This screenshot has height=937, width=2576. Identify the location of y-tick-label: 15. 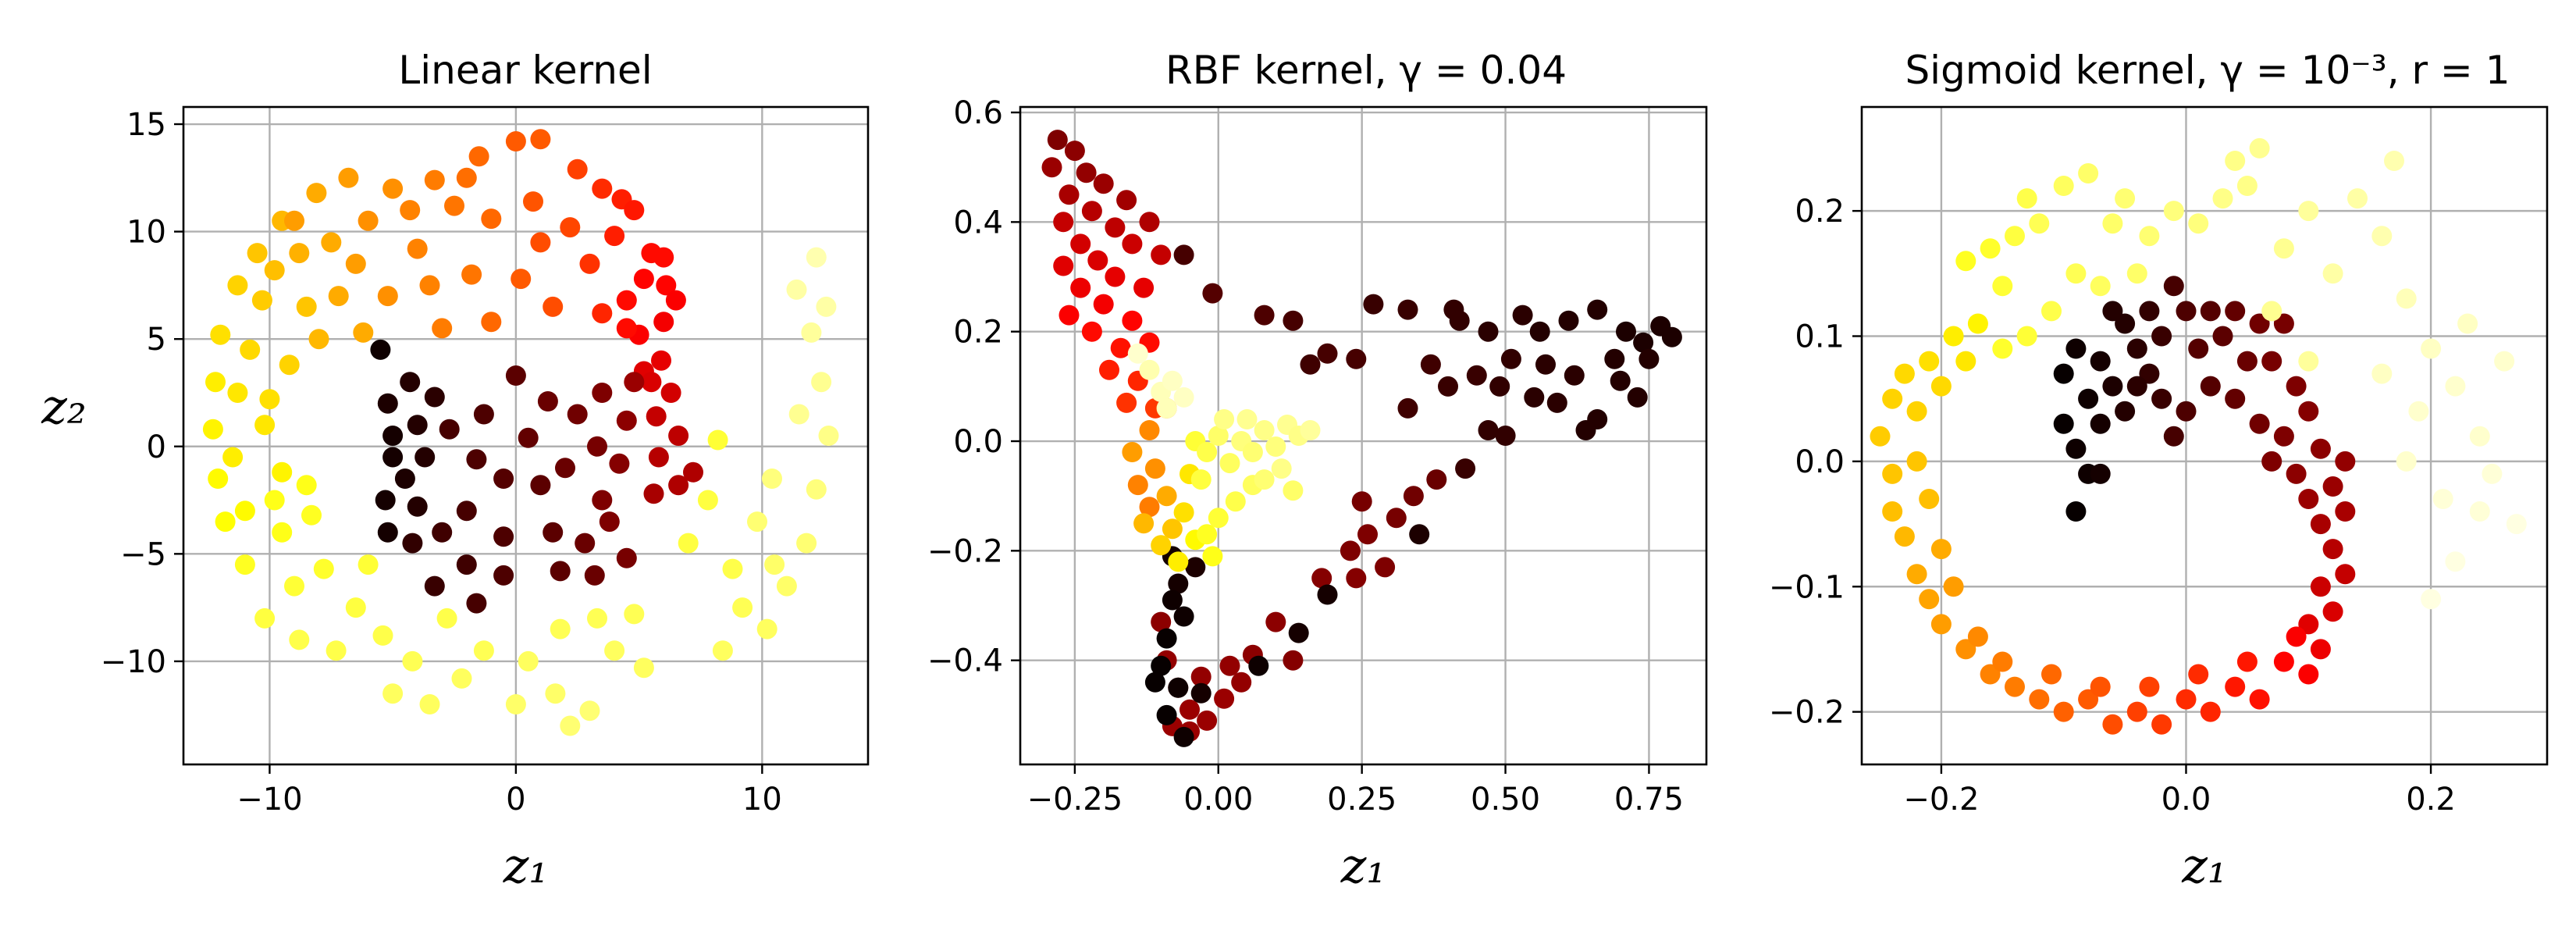
(146, 125).